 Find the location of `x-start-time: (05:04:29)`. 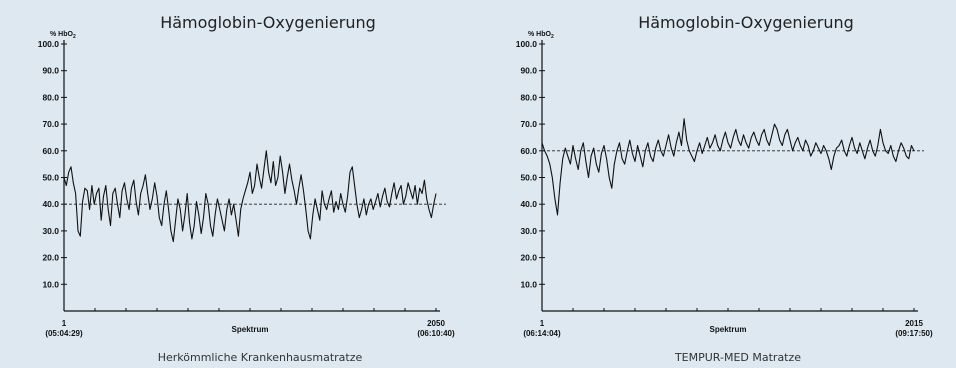

x-start-time: (05:04:29) is located at coordinates (64, 333).